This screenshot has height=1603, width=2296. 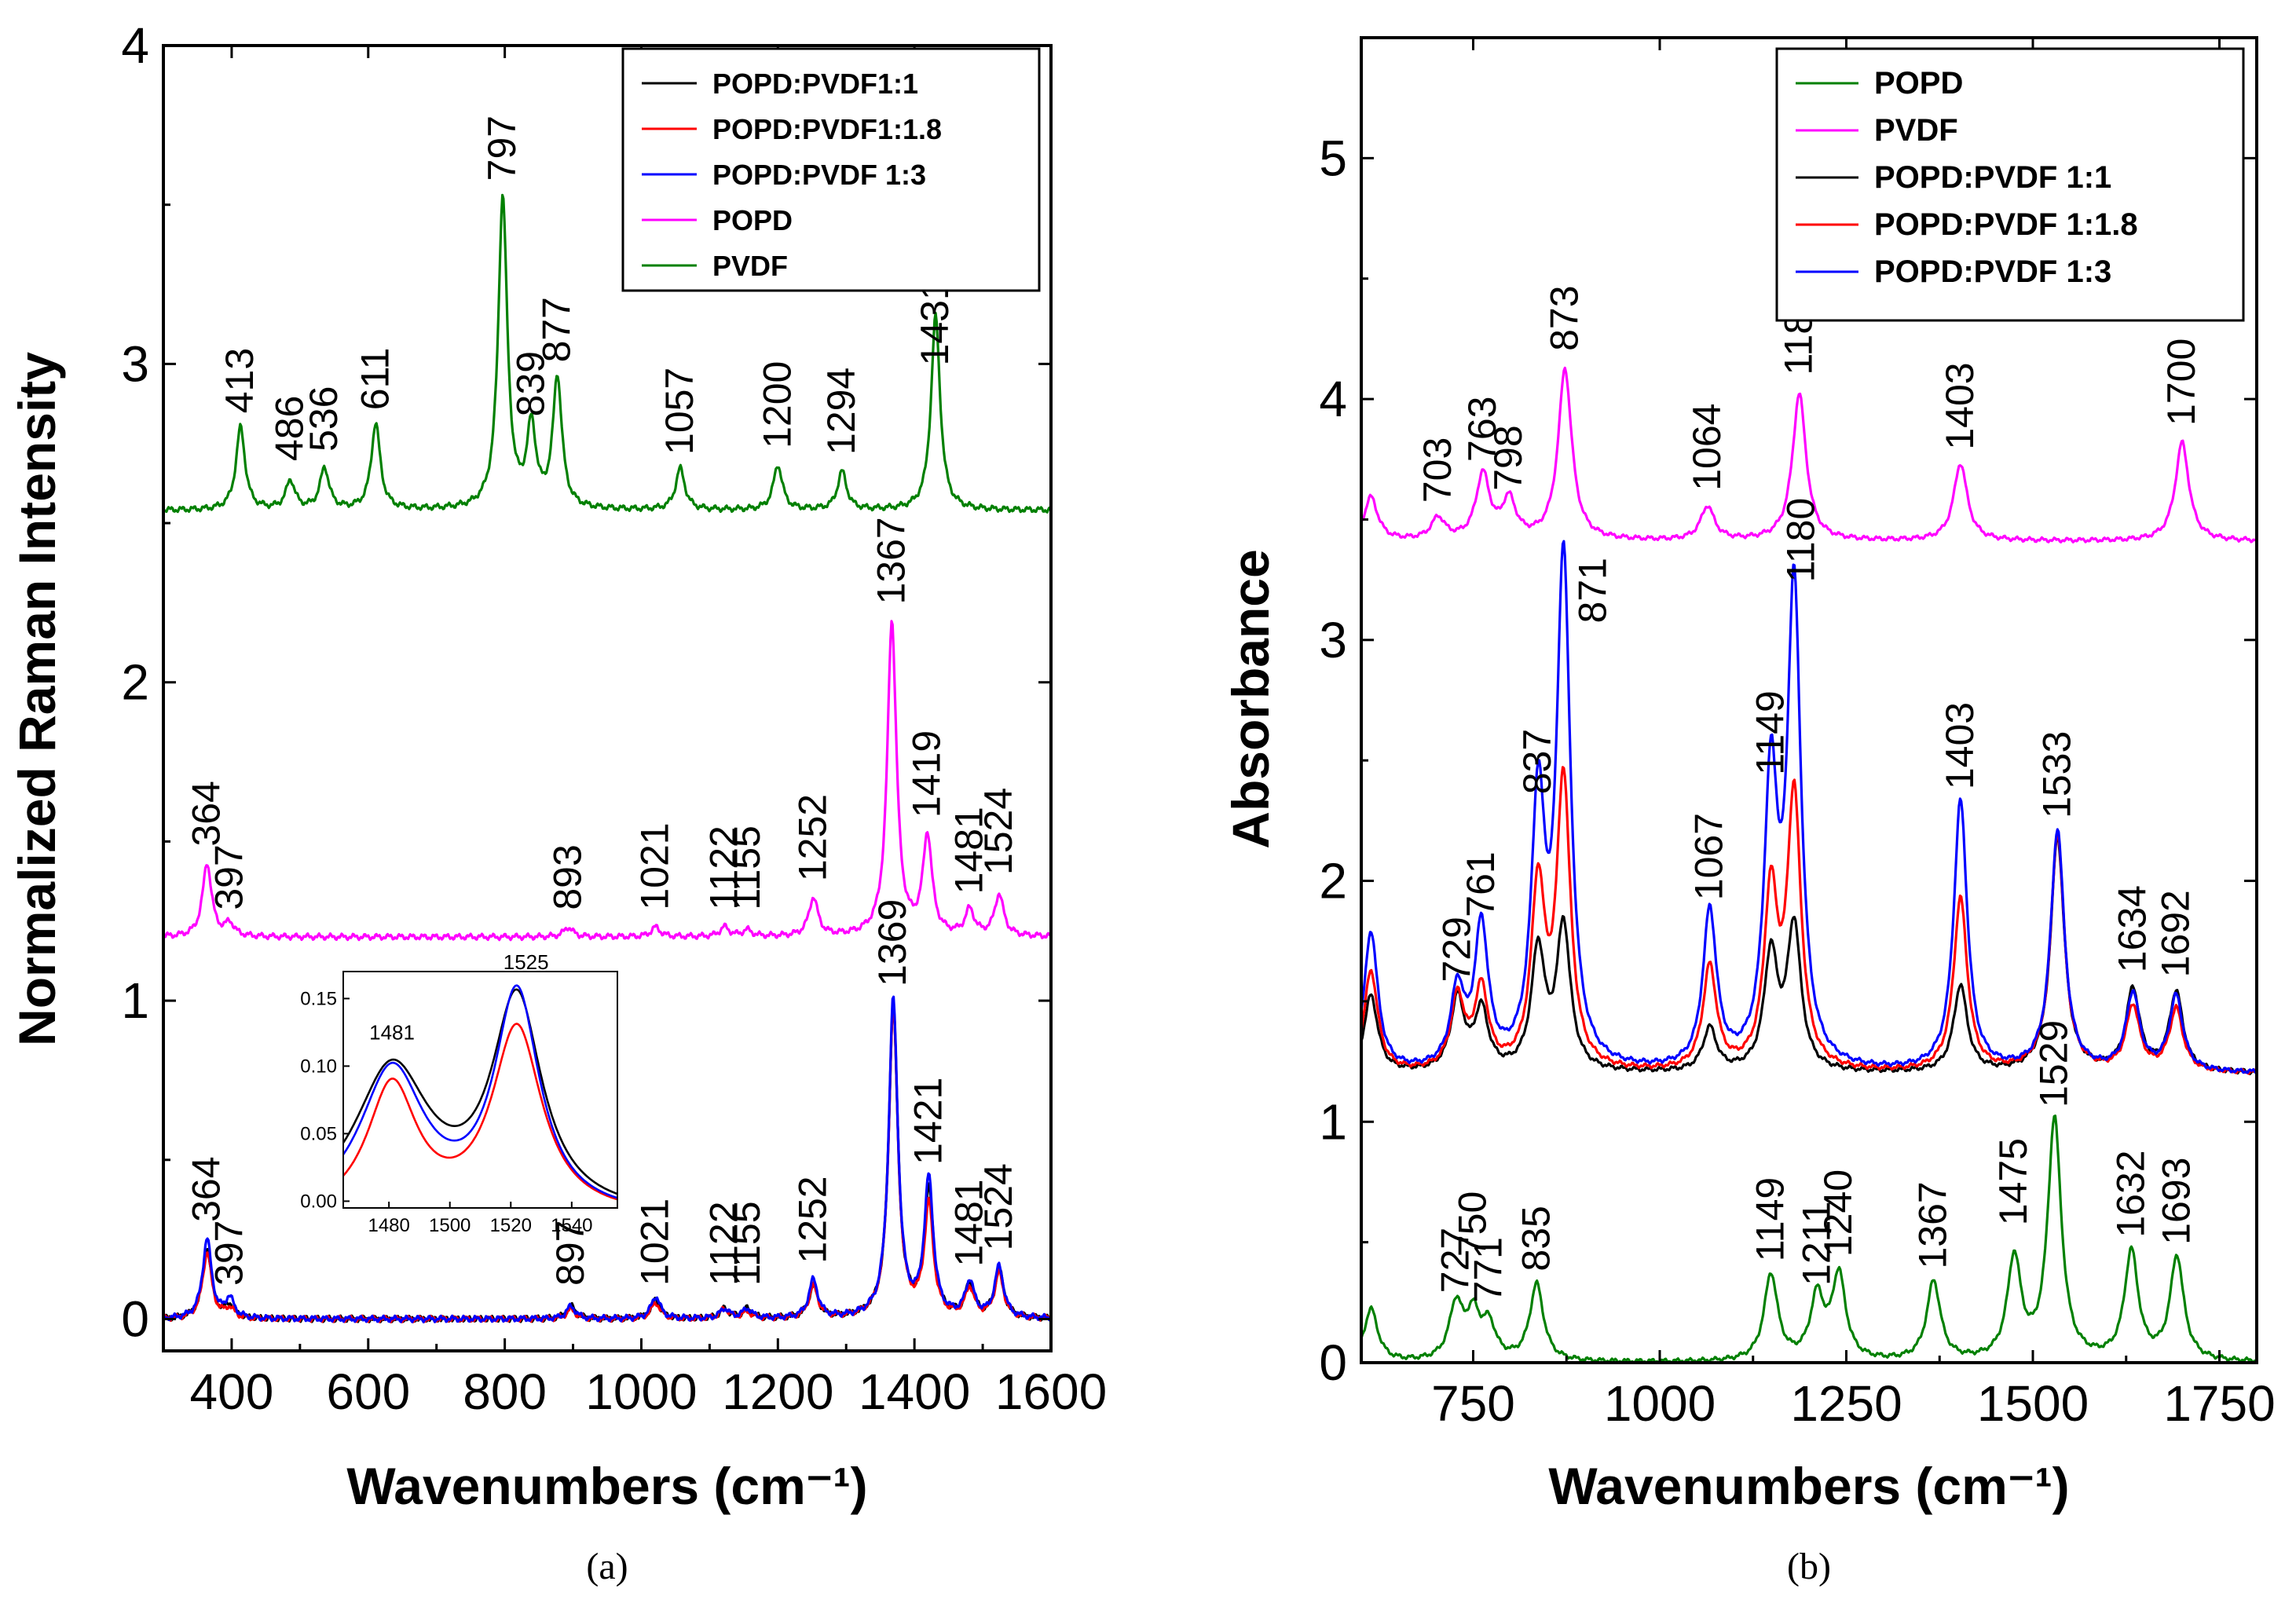 What do you see at coordinates (240, 381) in the screenshot?
I see `peak-label: 413` at bounding box center [240, 381].